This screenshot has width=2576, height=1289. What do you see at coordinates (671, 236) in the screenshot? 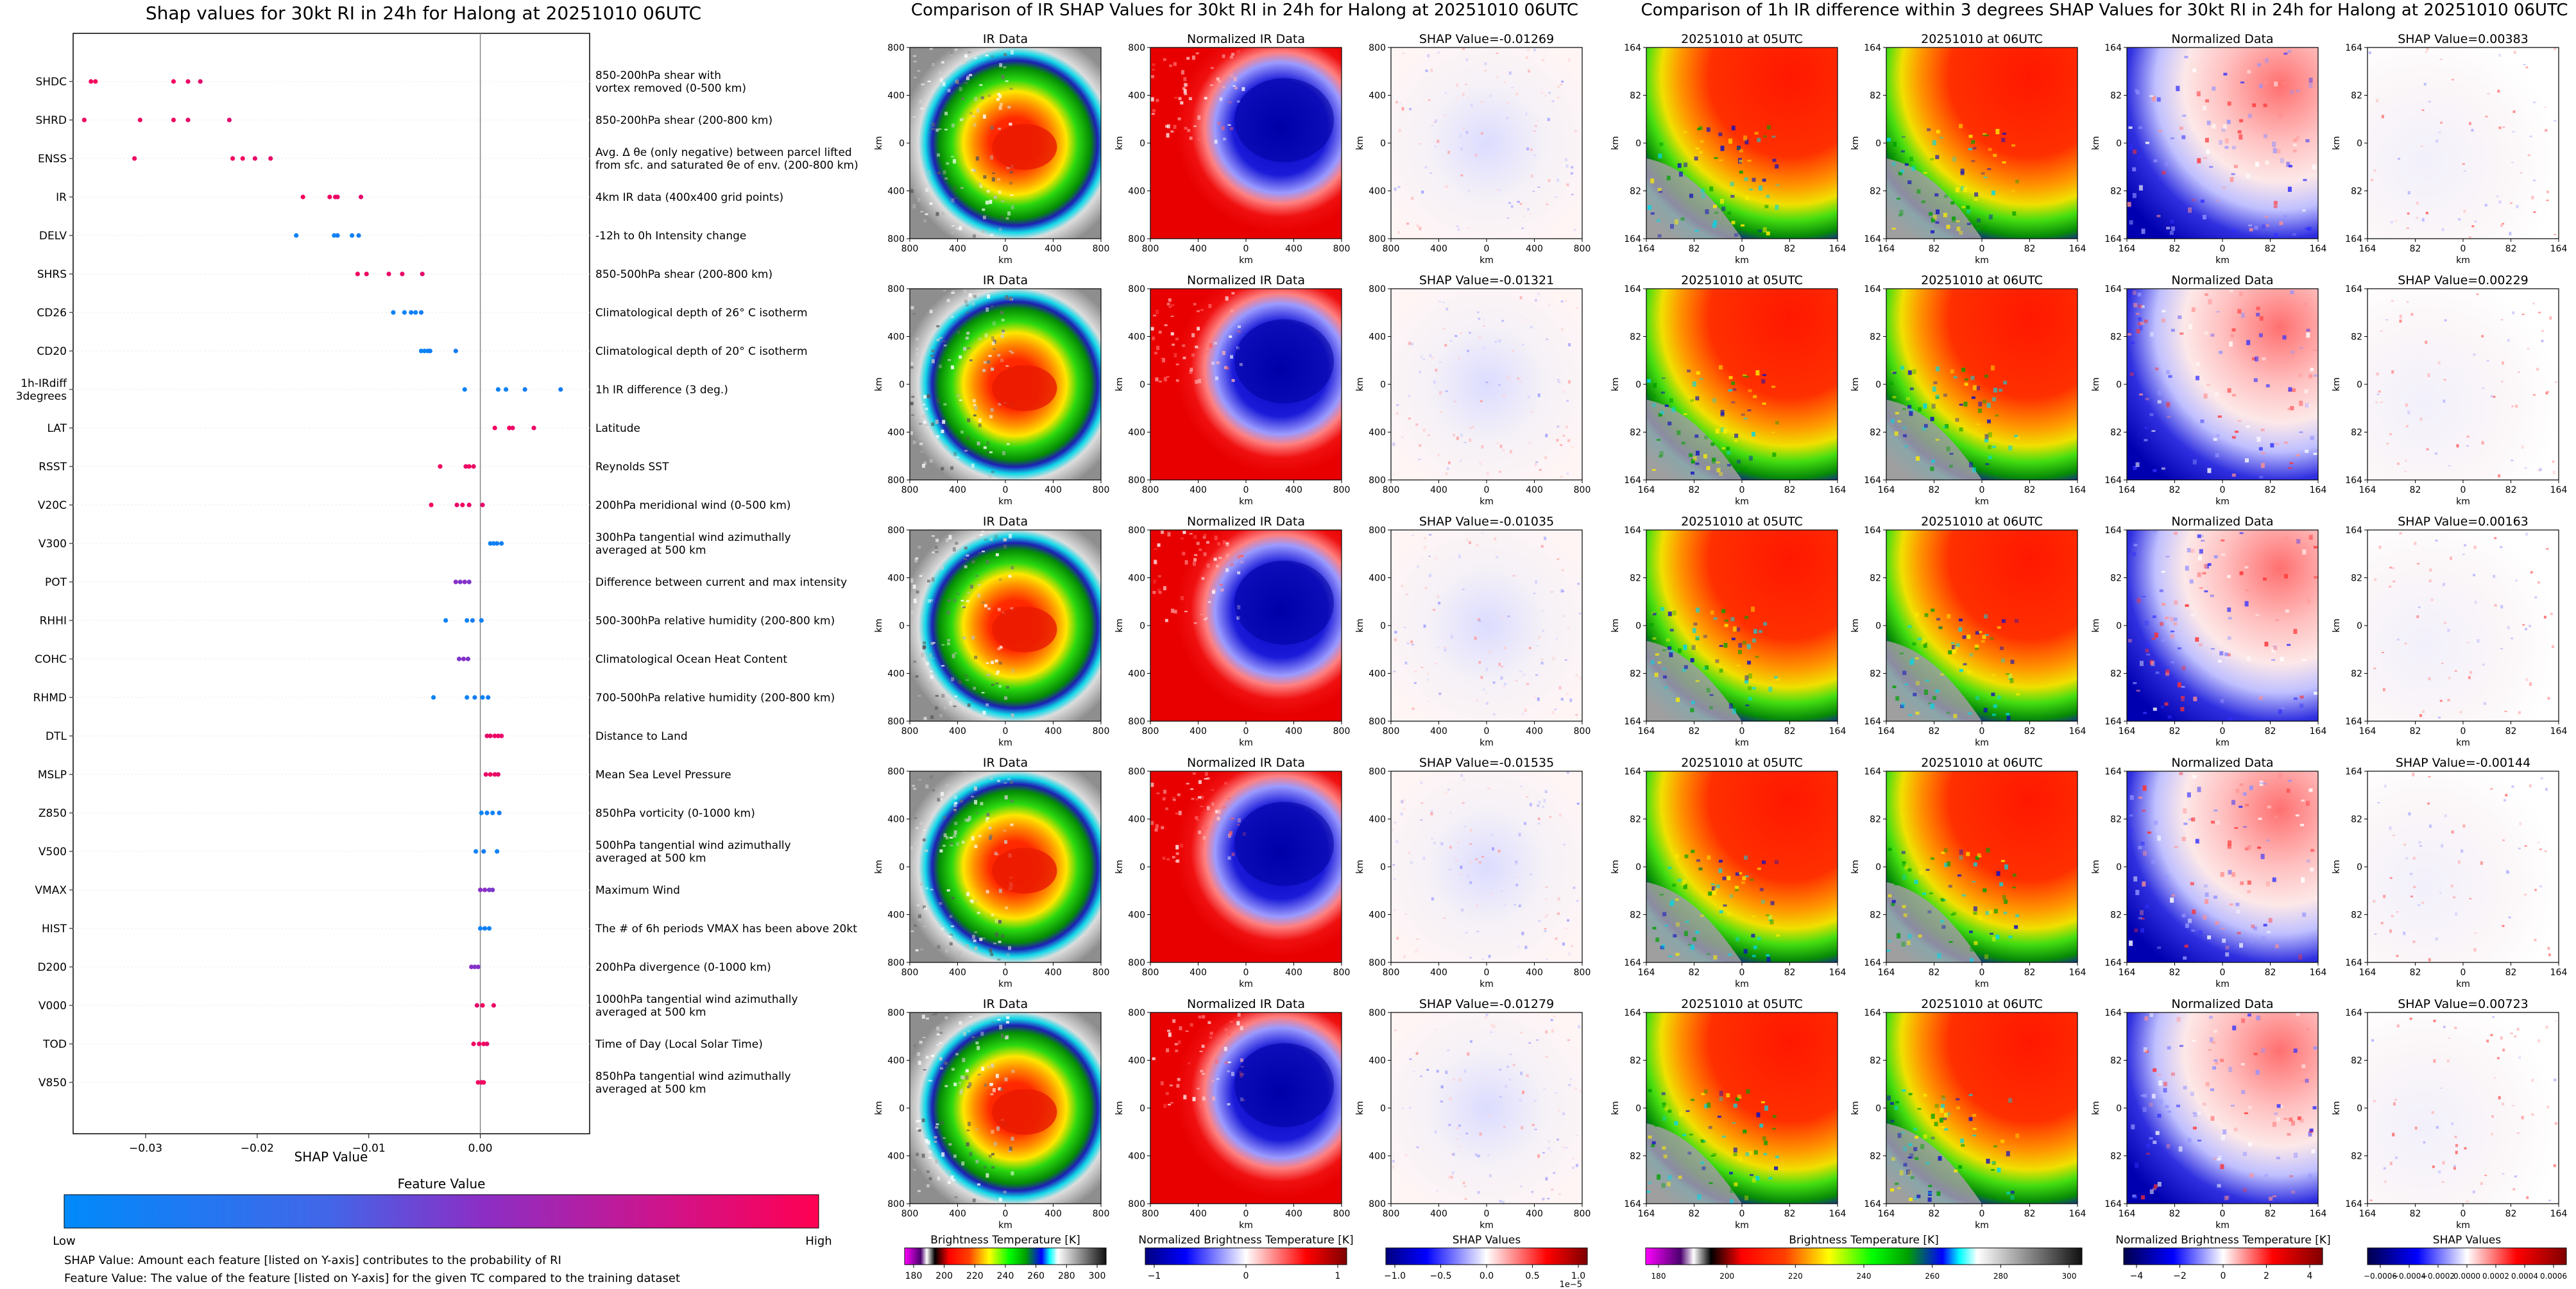
I see `feature-description: -12h to 0h Intensity change` at bounding box center [671, 236].